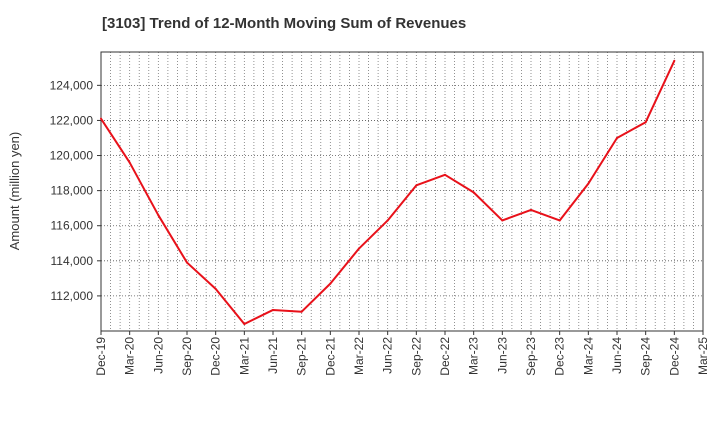  Describe the element at coordinates (302, 356) in the screenshot. I see `x-tick-label: Sep-21` at that location.